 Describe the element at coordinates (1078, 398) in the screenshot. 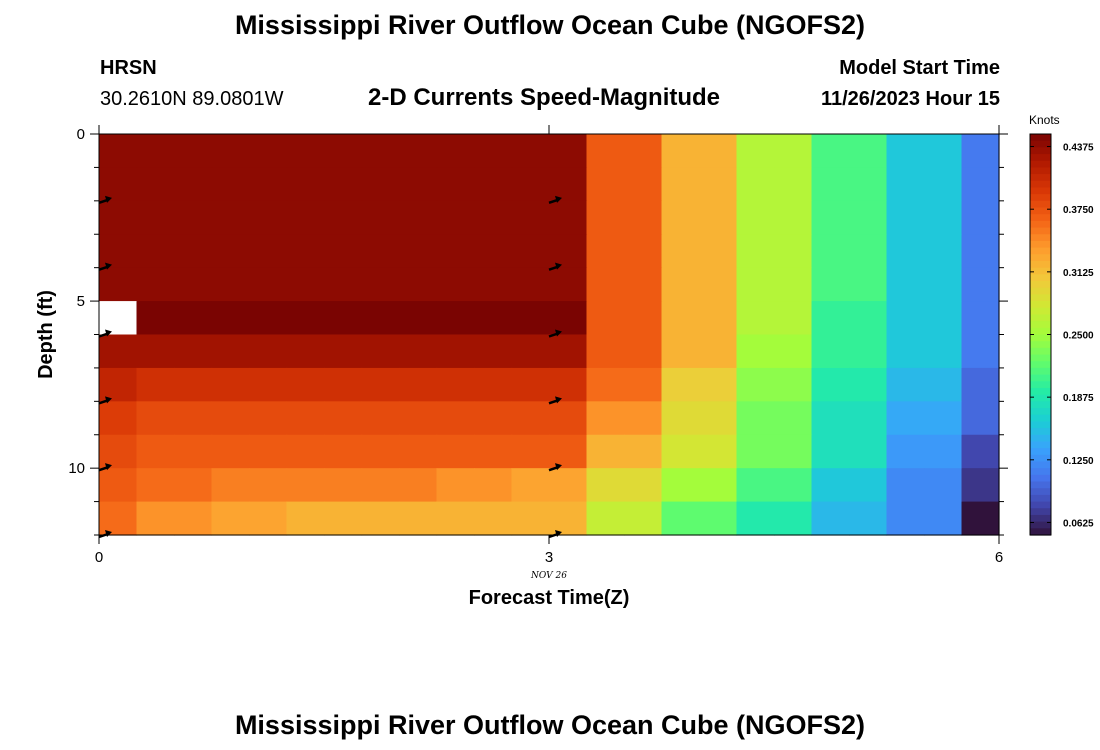

I see `colorbar-tick-label: 0.1875` at that location.